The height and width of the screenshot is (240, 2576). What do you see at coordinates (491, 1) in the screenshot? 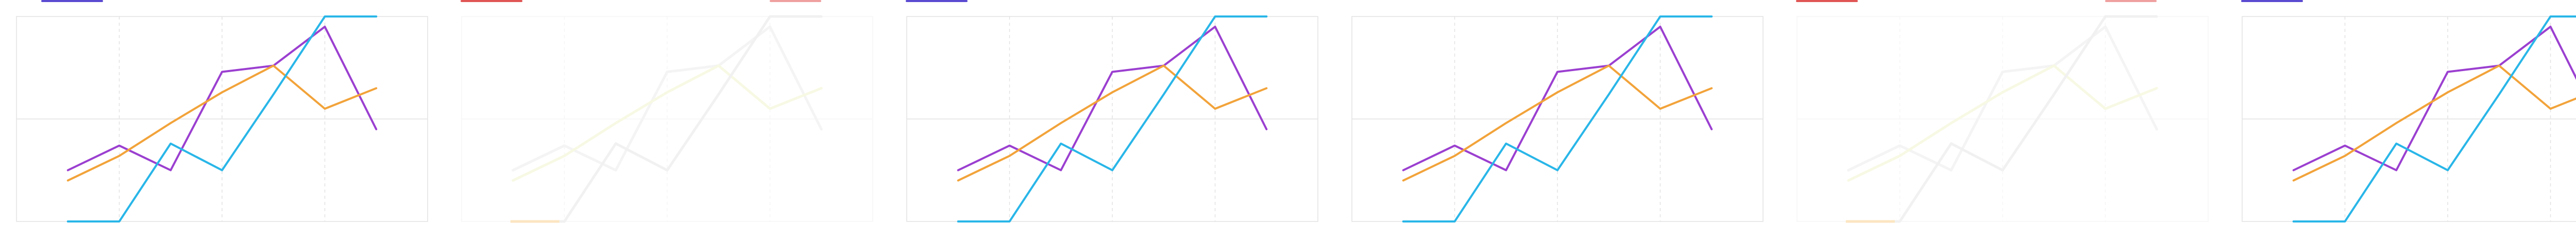
I see `legend-swatch-2a` at bounding box center [491, 1].